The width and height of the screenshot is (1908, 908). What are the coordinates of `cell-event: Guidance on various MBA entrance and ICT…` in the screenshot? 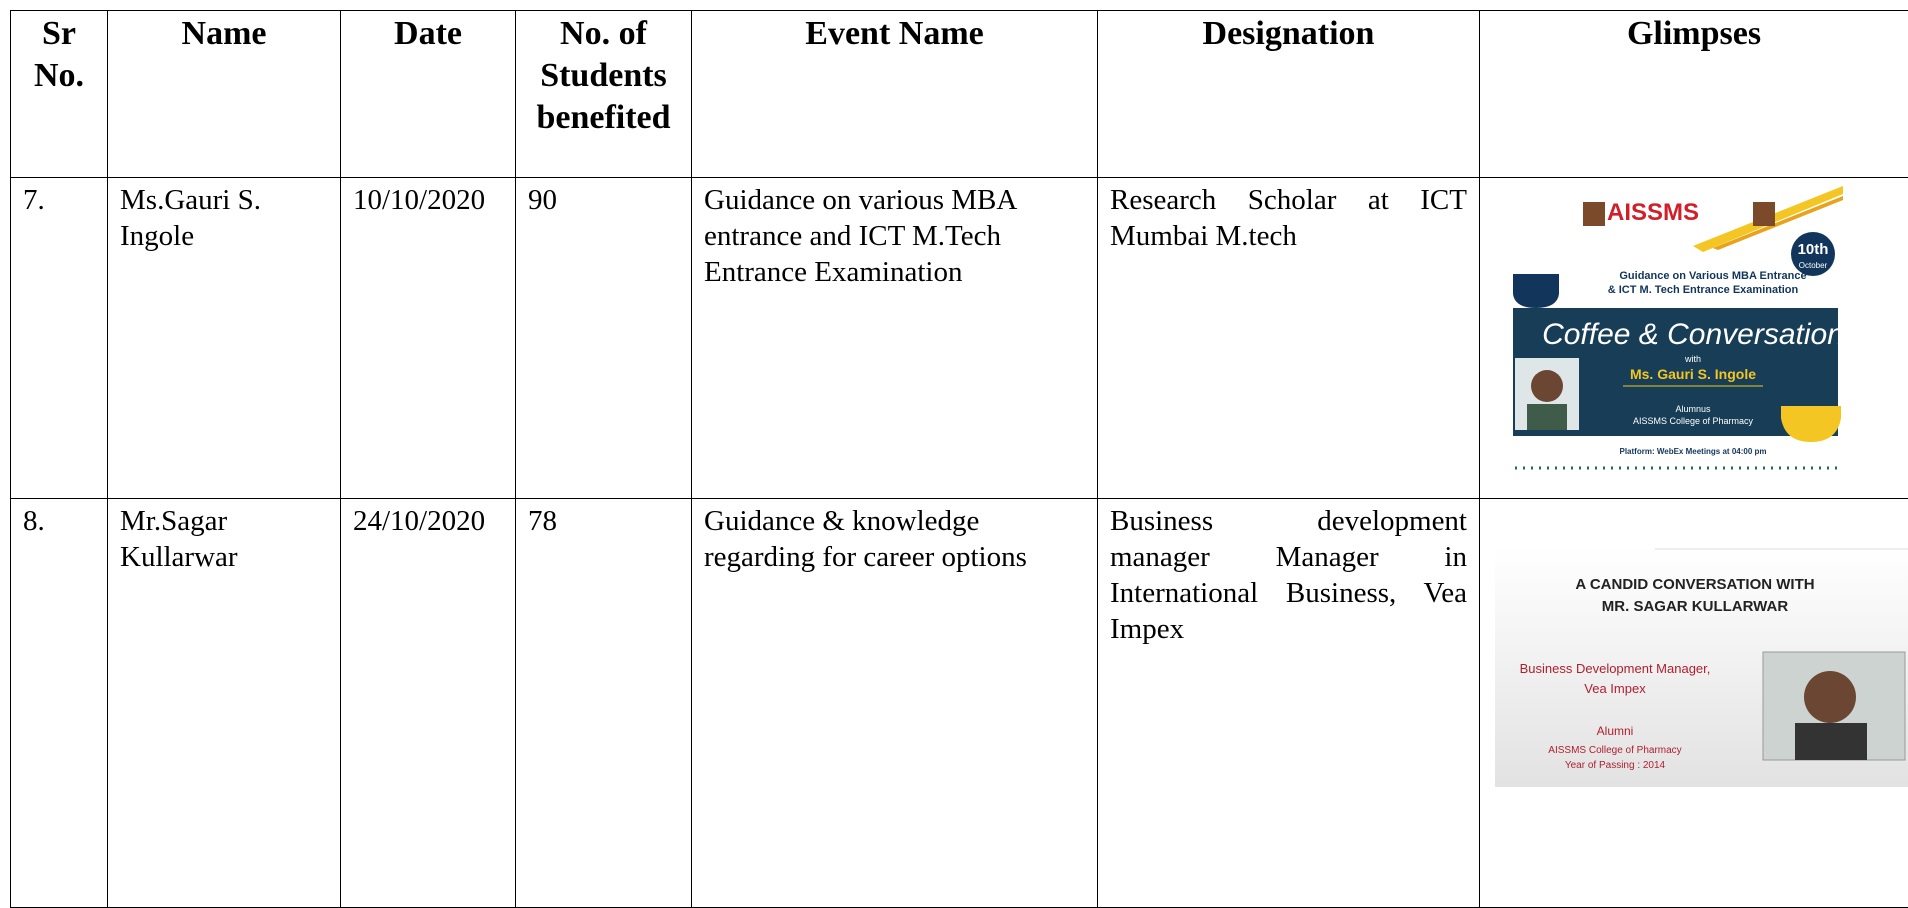 It's located at (895, 338).